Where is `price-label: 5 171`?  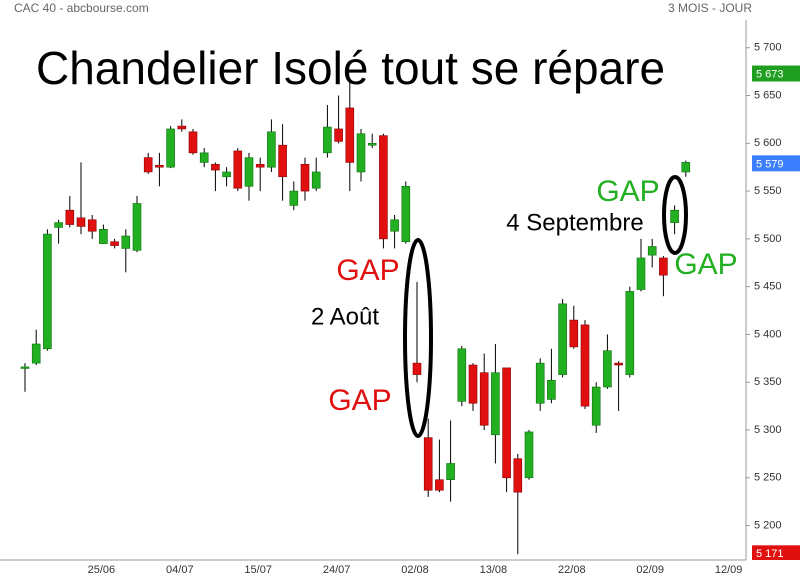
price-label: 5 171 is located at coordinates (770, 554).